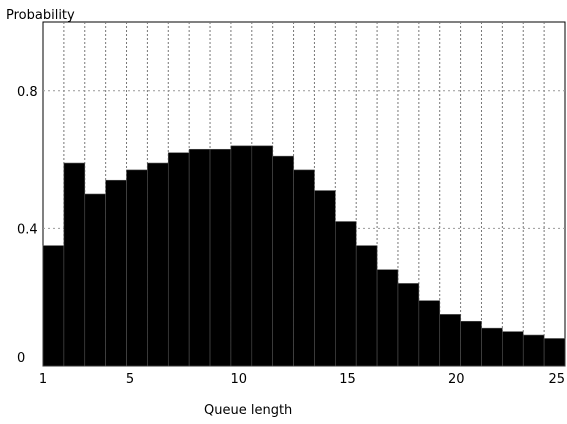  What do you see at coordinates (21, 358) in the screenshot?
I see `y-tick-label: 0` at bounding box center [21, 358].